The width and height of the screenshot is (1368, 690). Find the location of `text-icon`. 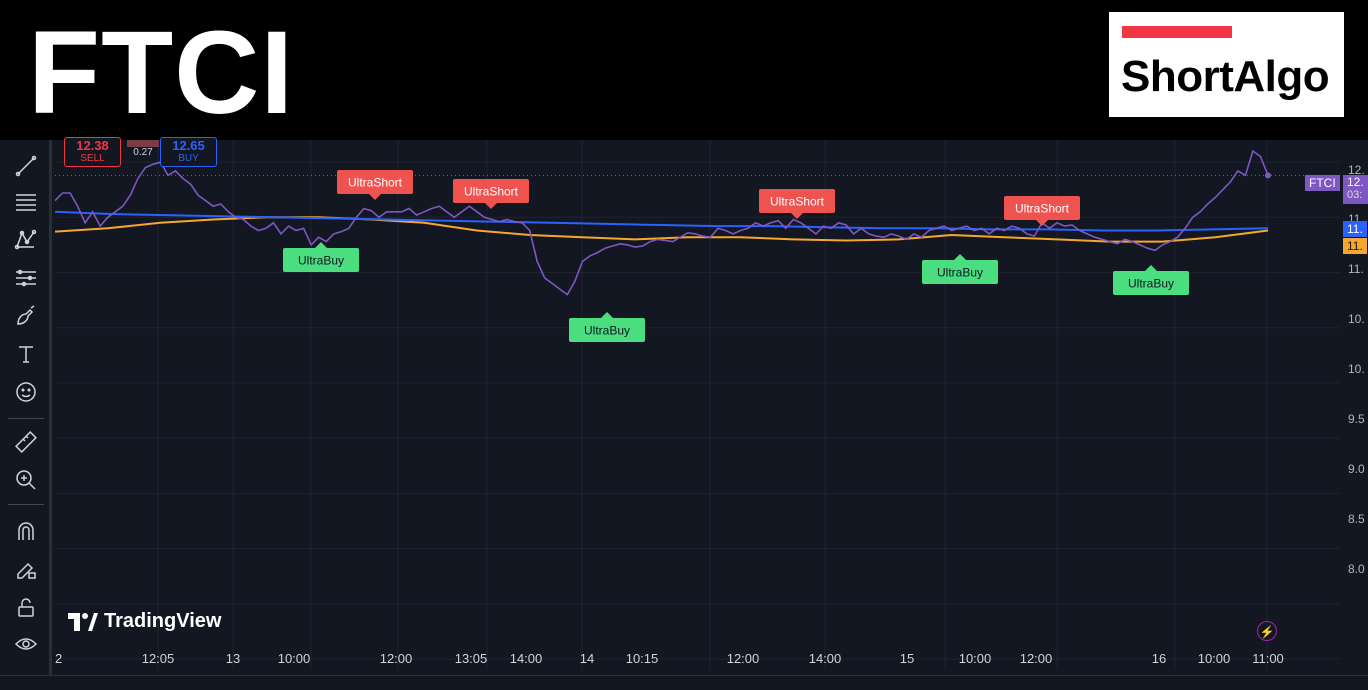

text-icon is located at coordinates (26, 354).